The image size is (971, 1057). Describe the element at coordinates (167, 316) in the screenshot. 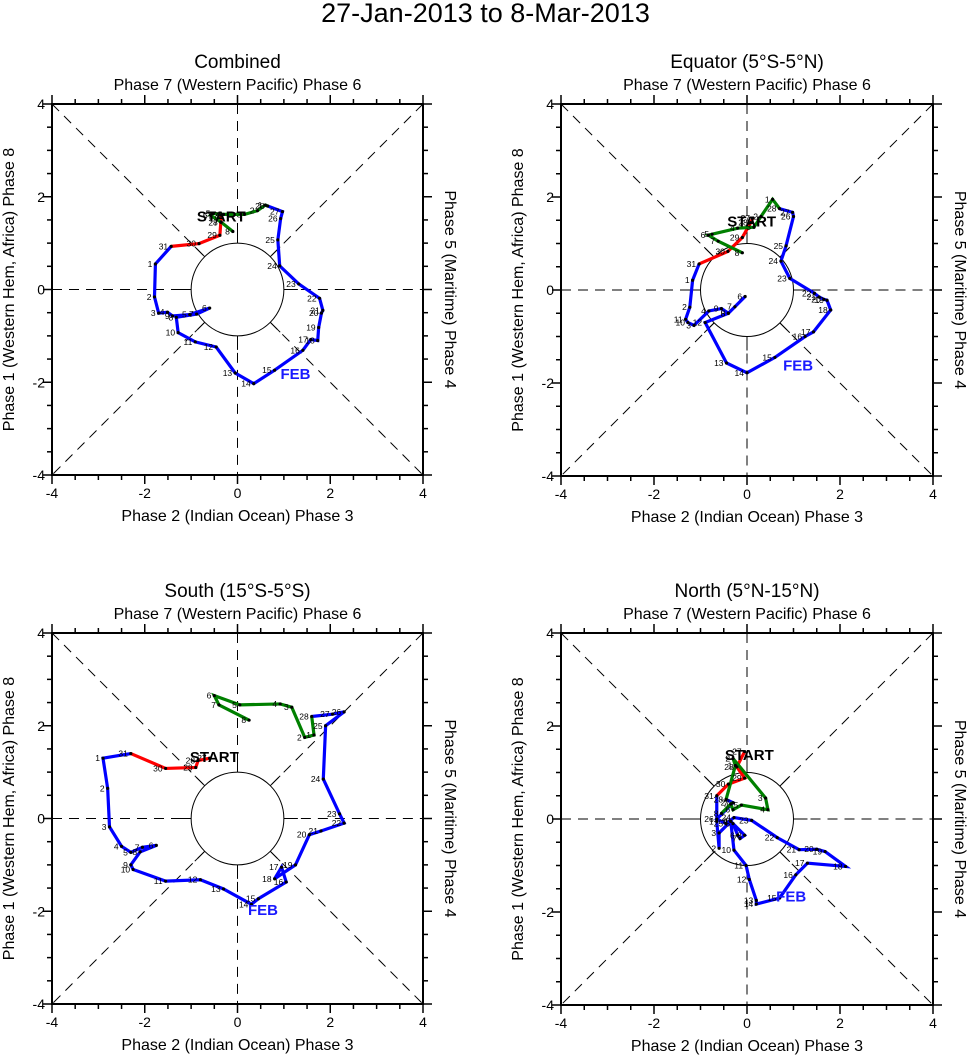

I see `day-label: 9` at that location.